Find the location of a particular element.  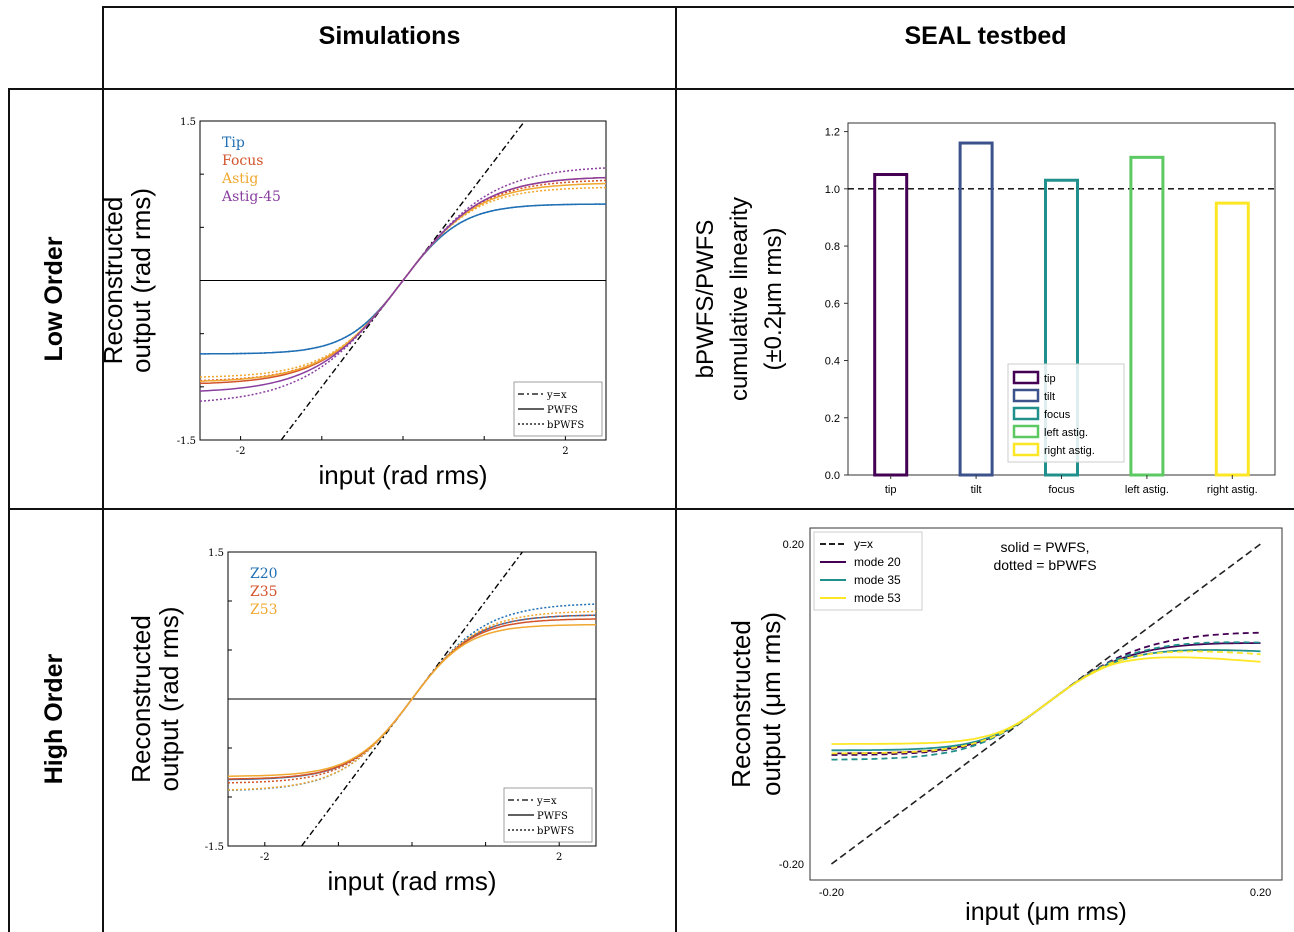

series-mode-0-bpwfs is located at coordinates (1046, 693).